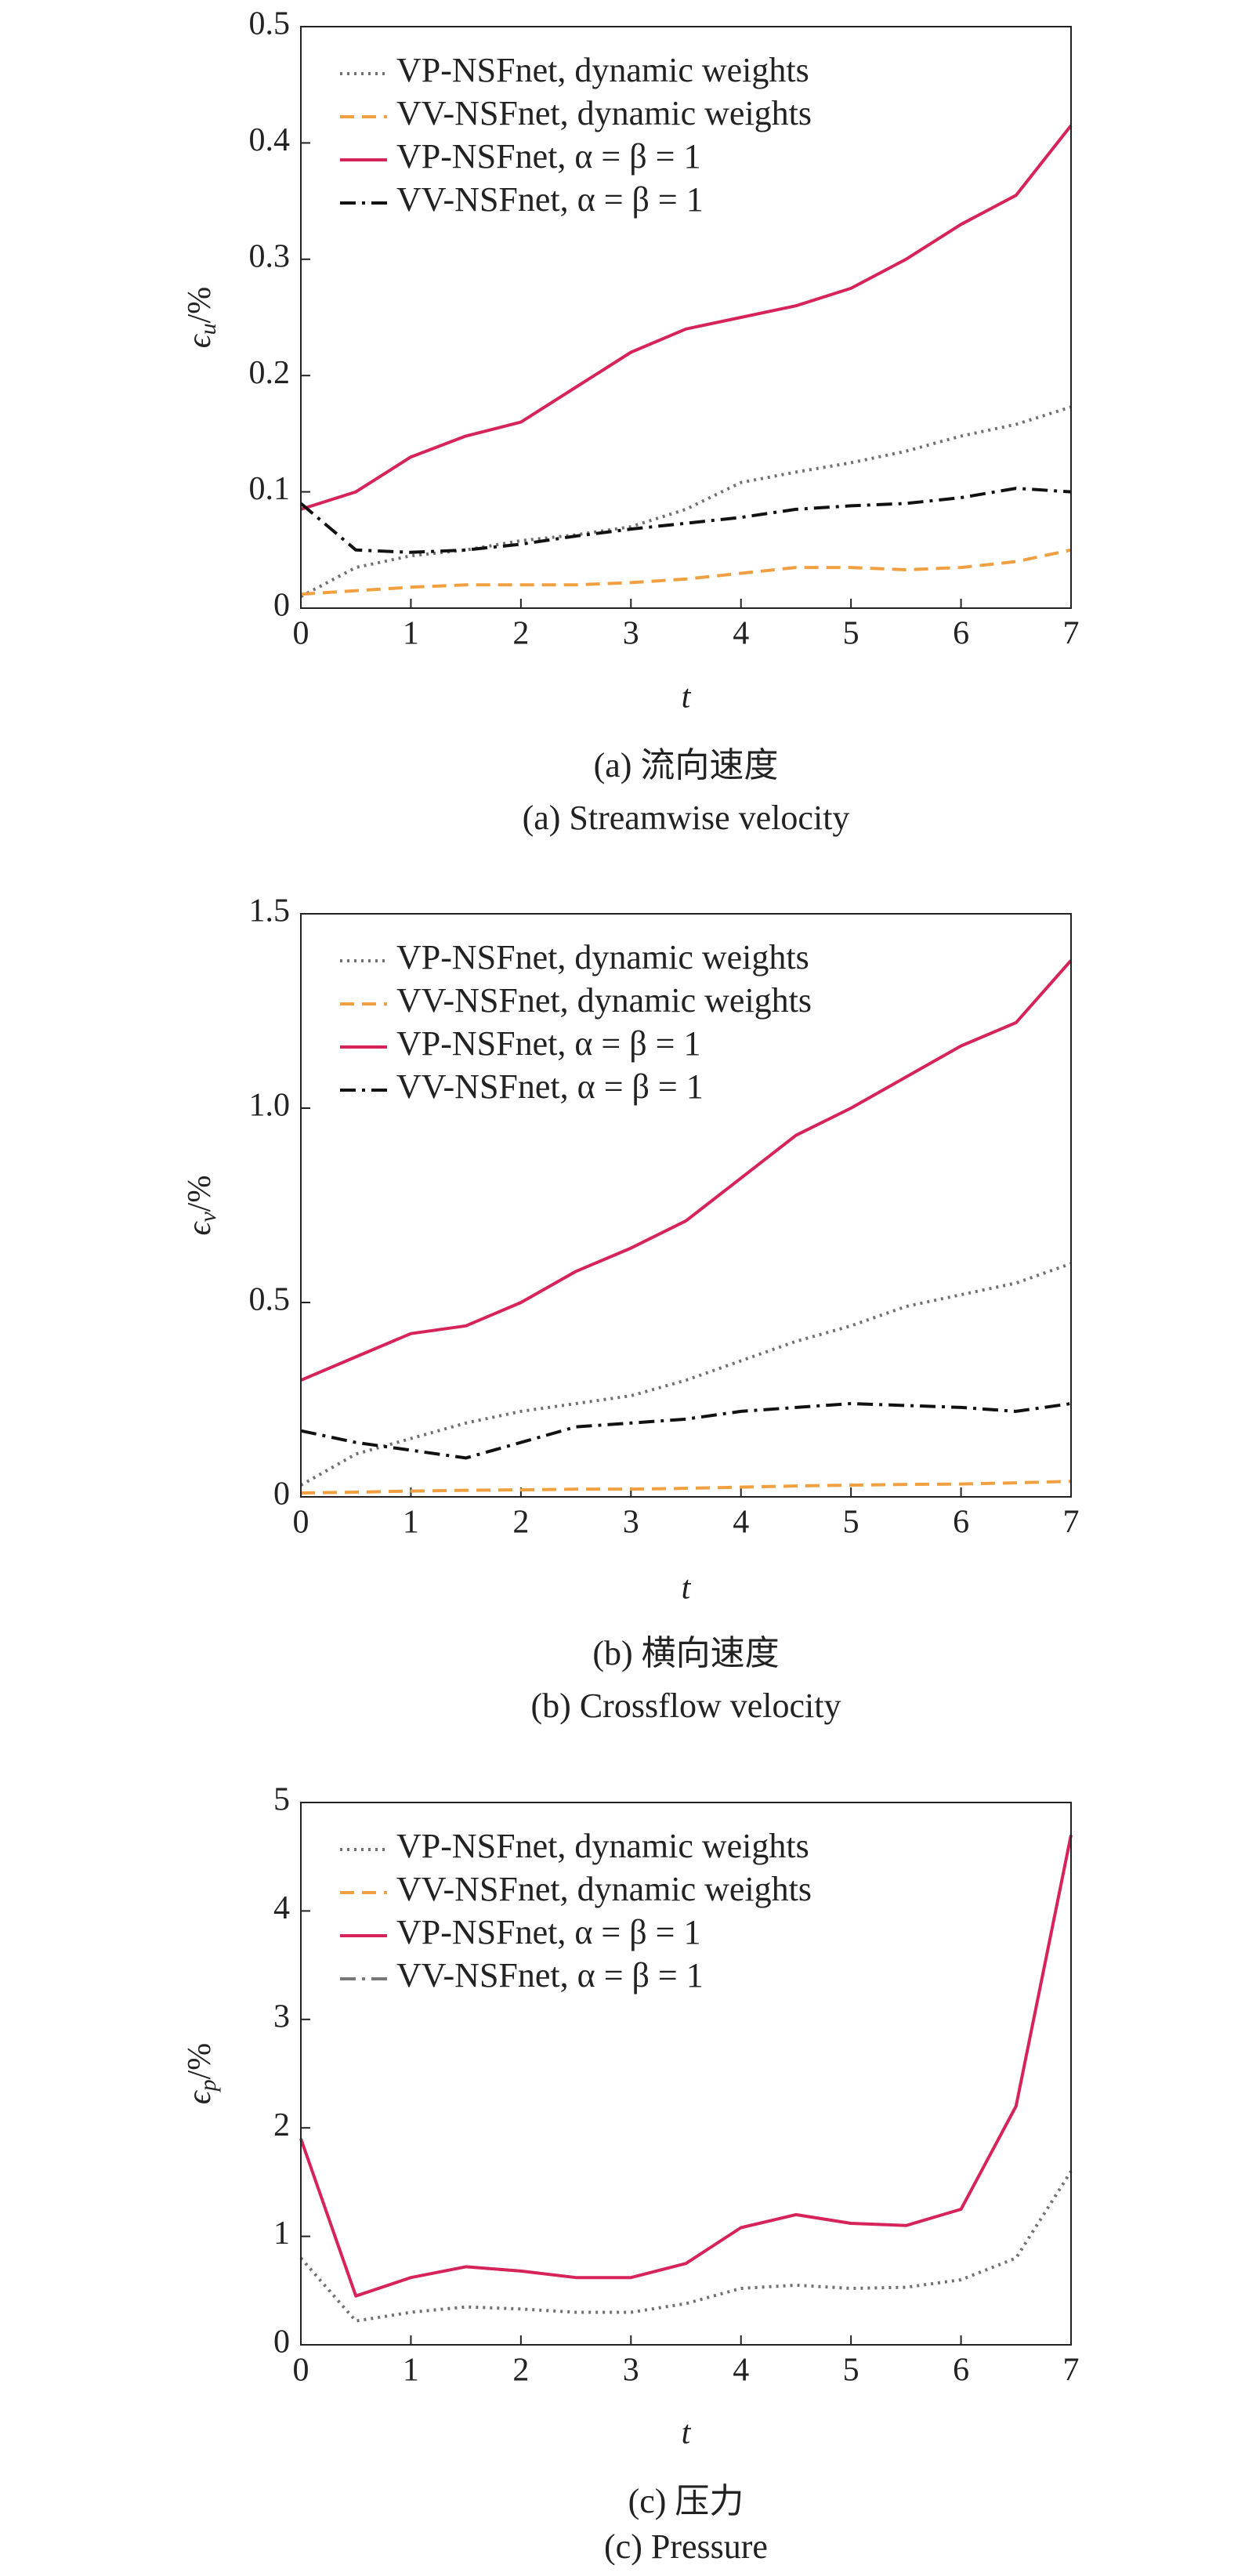 The height and width of the screenshot is (2576, 1234). I want to click on y-tick-label: 5, so click(281, 1800).